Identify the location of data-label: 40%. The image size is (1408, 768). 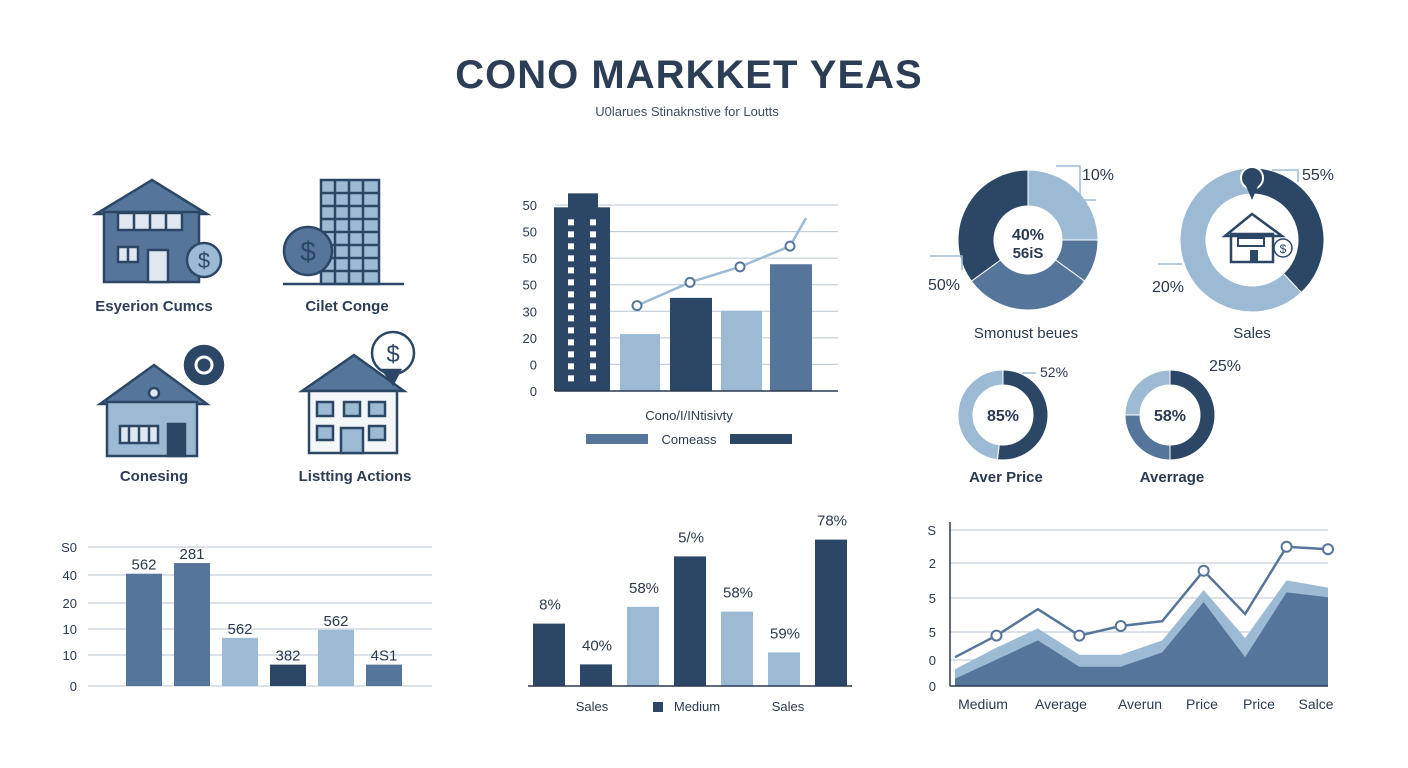
(597, 645).